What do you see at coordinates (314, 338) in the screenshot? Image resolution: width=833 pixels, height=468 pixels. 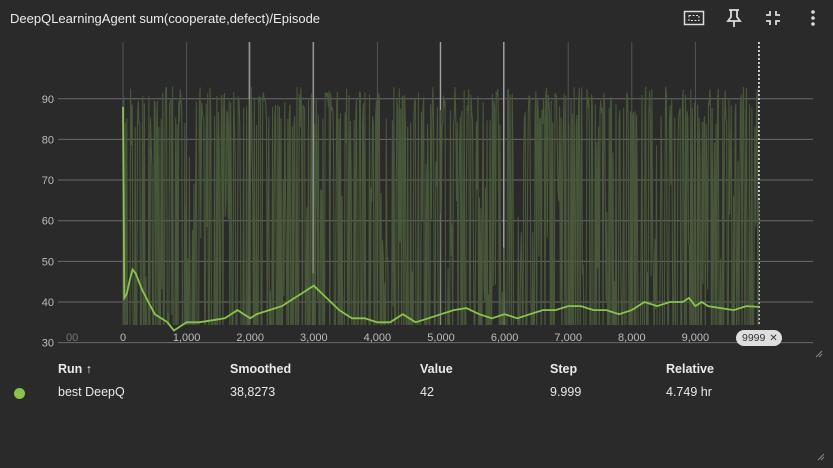 I see `x-tick-label: 3,000` at bounding box center [314, 338].